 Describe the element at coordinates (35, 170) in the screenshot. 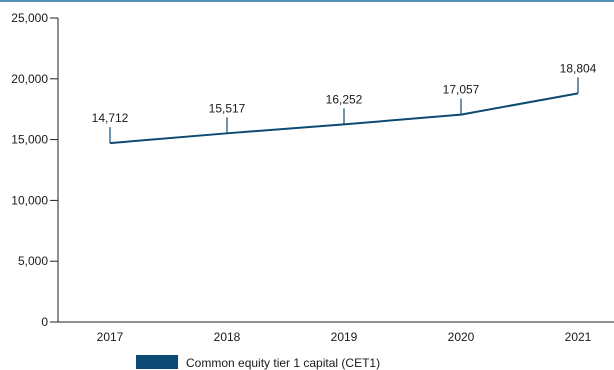

I see `y-axis: 0 5,000 10,000 15,000 20,000 25,000` at that location.